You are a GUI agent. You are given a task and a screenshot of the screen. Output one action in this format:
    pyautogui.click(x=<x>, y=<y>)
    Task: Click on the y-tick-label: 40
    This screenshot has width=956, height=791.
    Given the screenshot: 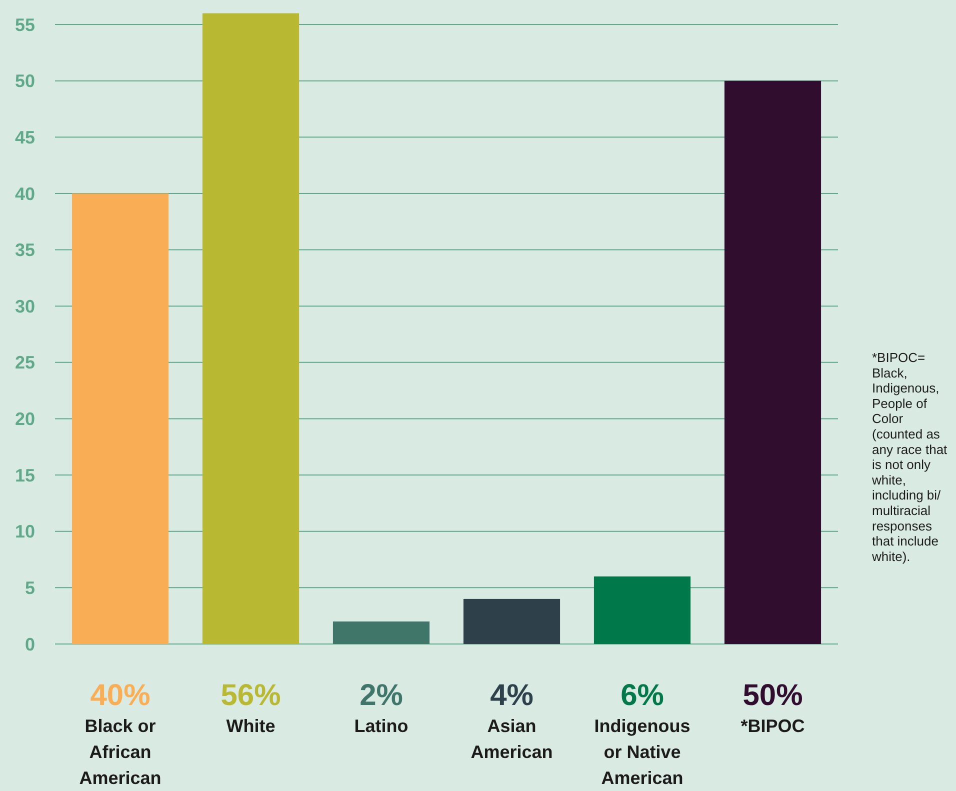 What is the action you would take?
    pyautogui.click(x=24, y=194)
    